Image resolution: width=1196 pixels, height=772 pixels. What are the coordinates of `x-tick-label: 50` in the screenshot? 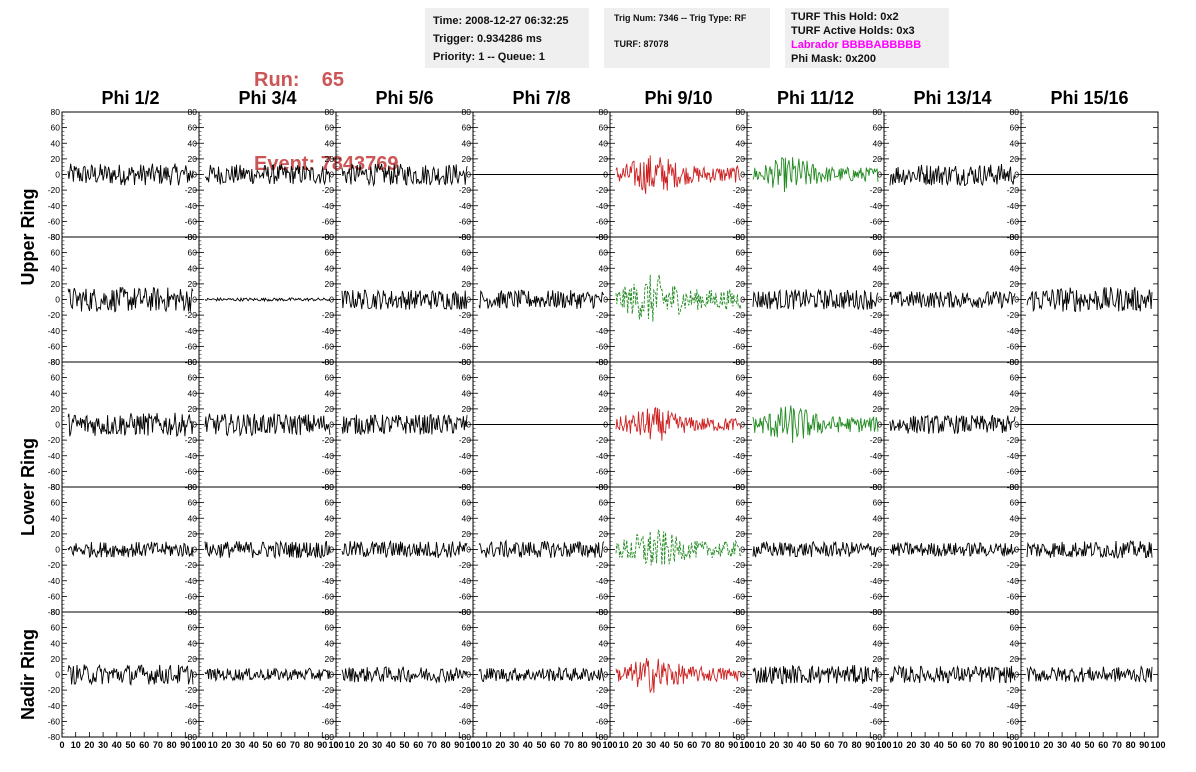 It's located at (678, 745).